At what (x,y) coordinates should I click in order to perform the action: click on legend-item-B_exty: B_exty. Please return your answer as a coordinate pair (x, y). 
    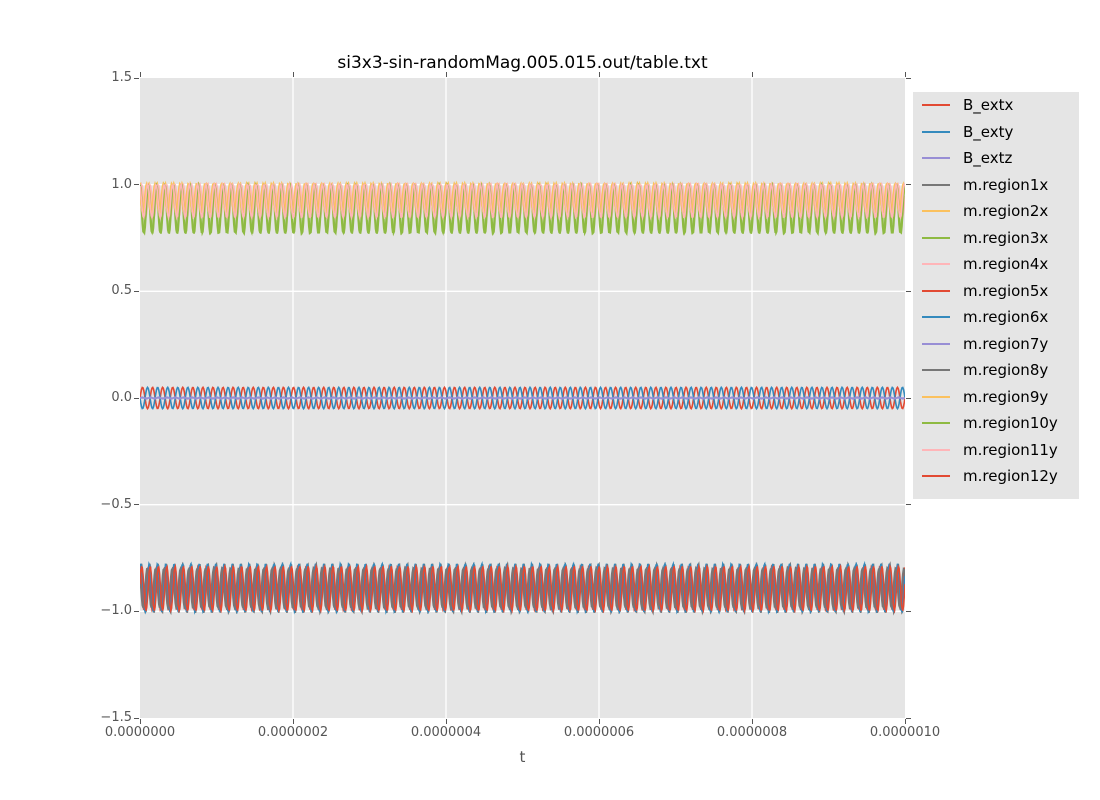
    Looking at the image, I should click on (996, 132).